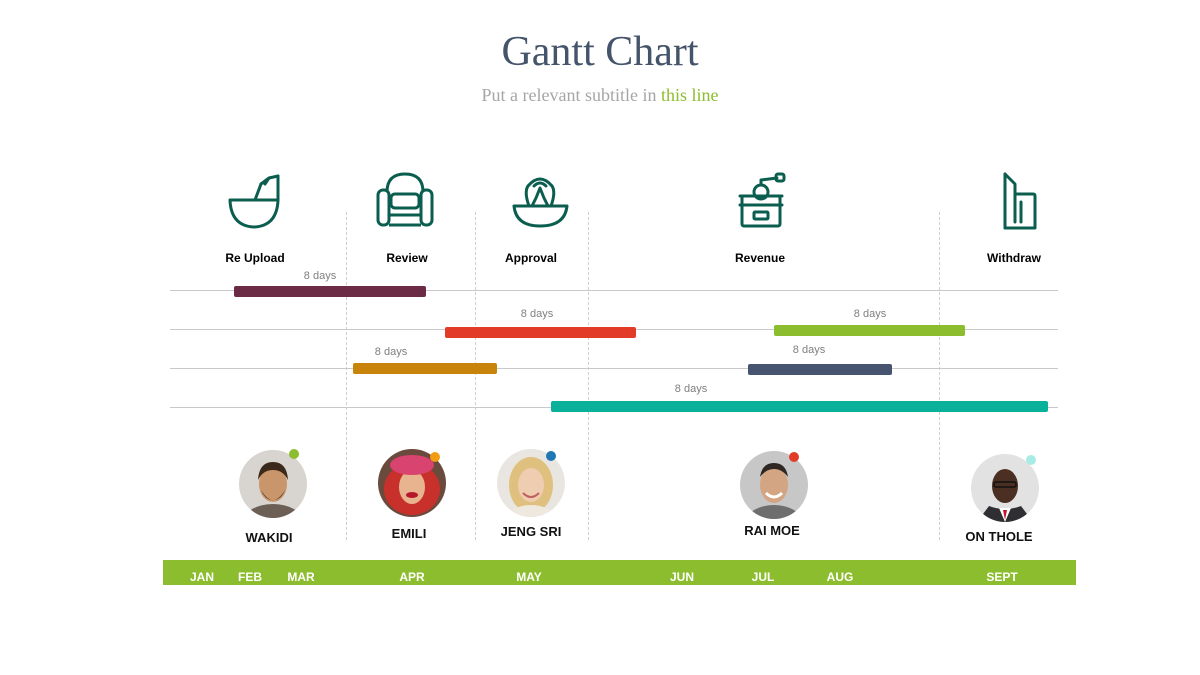  Describe the element at coordinates (409, 533) in the screenshot. I see `person-name-emili: EMILI` at that location.